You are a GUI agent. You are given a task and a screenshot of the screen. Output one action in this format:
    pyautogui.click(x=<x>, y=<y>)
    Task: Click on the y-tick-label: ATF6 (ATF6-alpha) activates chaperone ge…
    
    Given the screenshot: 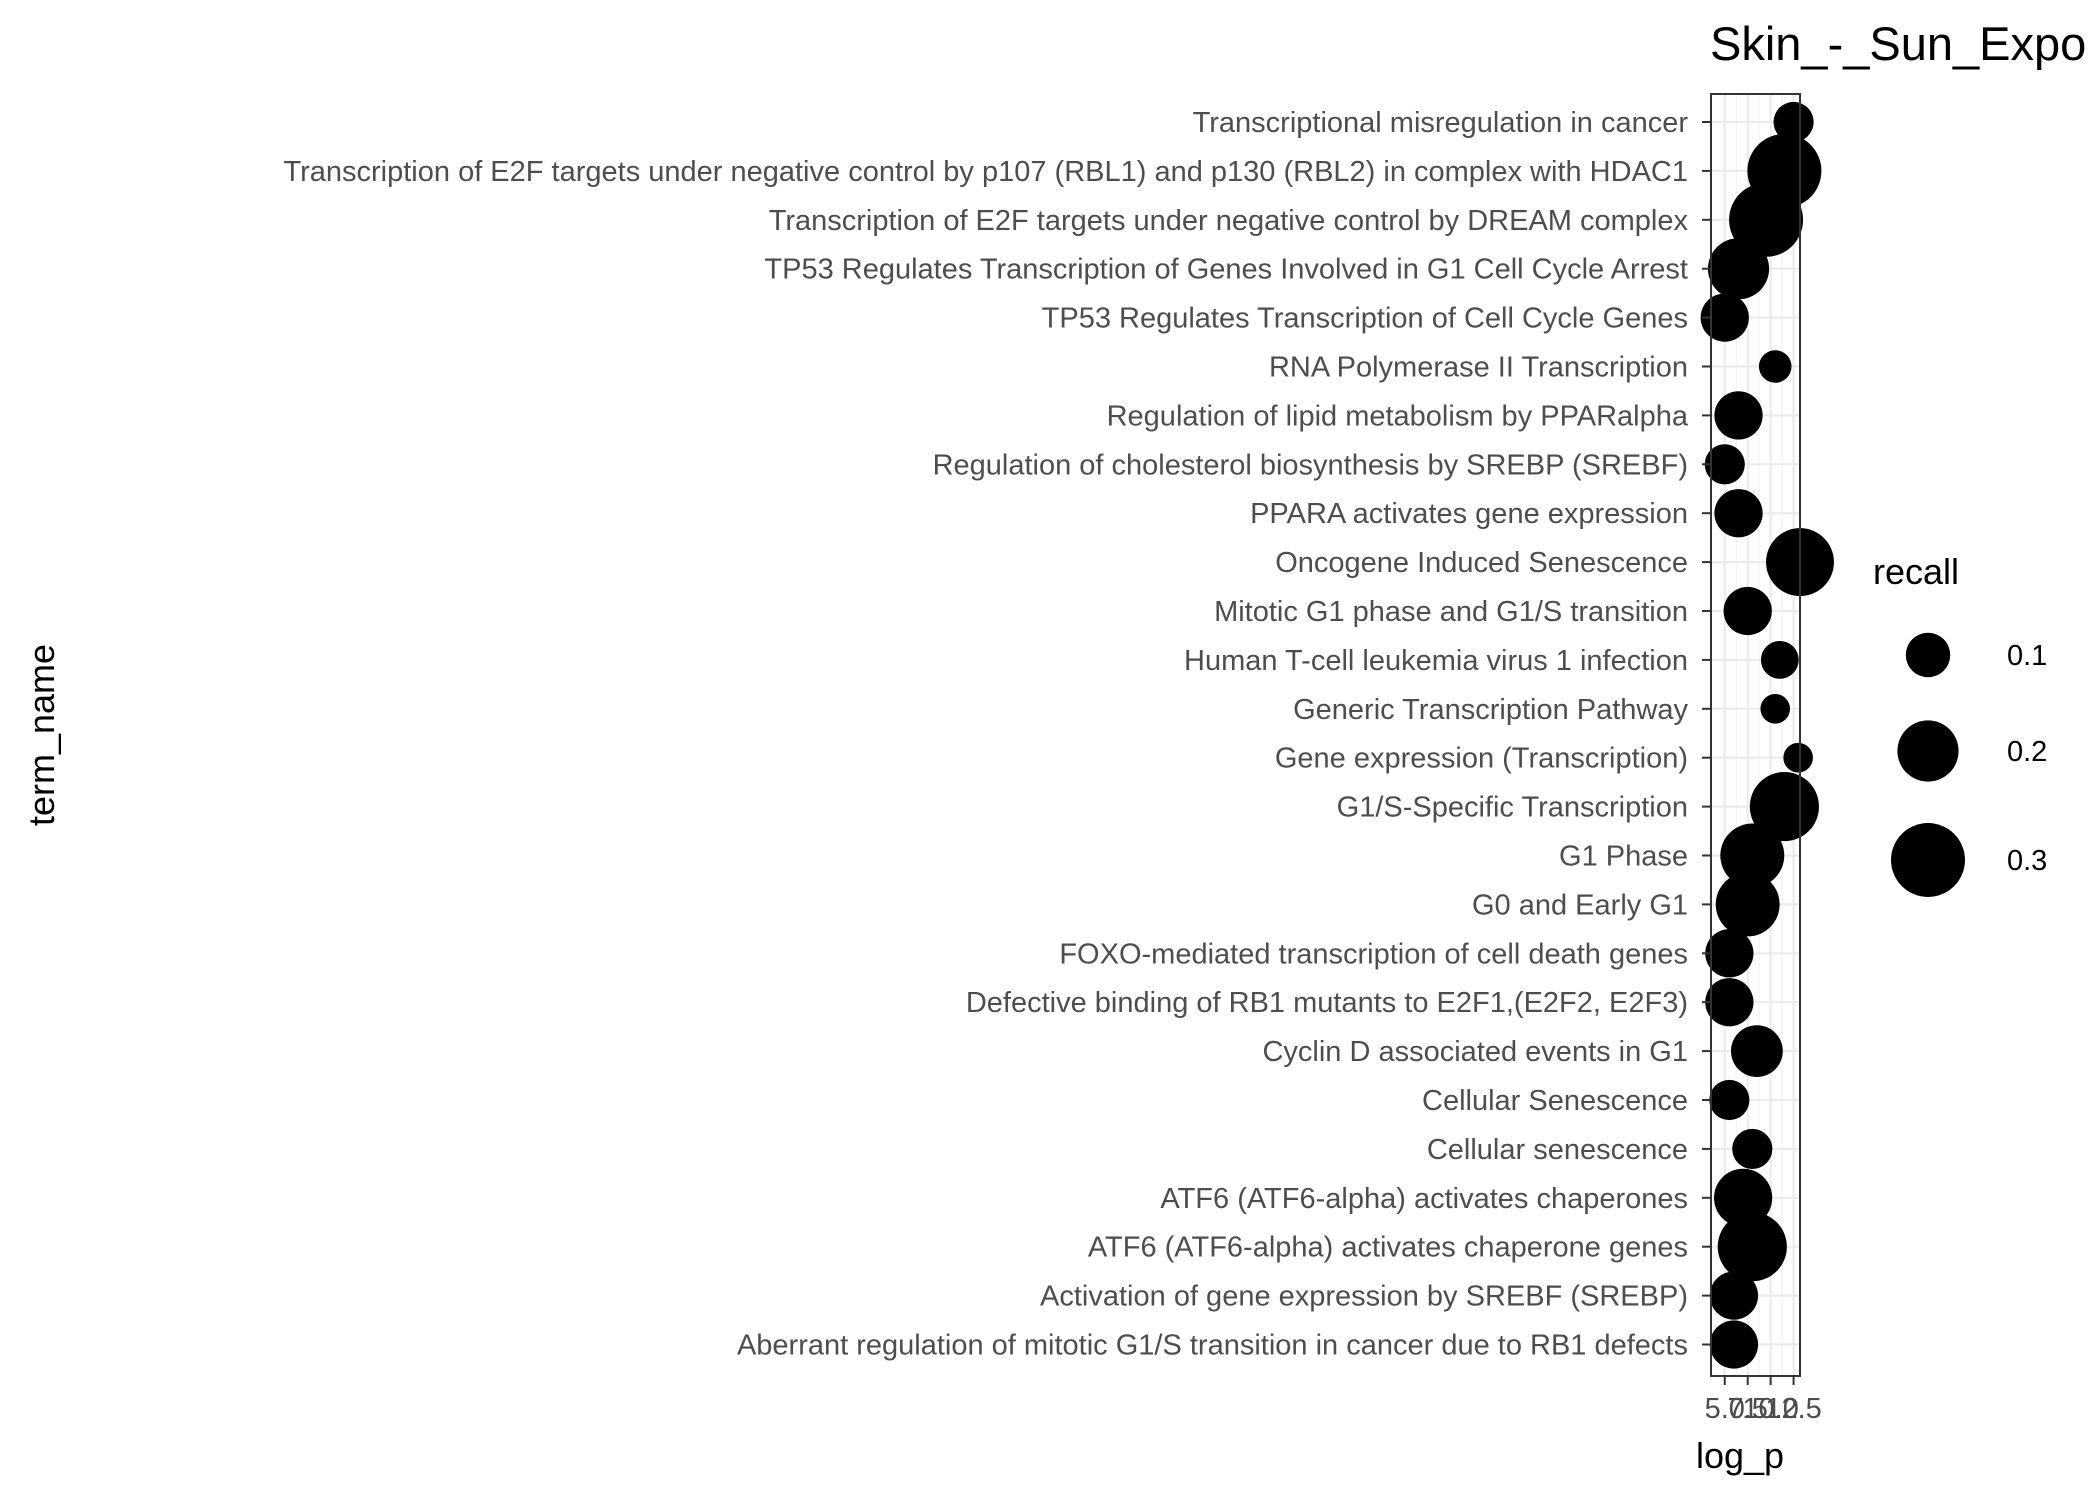 What is the action you would take?
    pyautogui.click(x=1388, y=1248)
    